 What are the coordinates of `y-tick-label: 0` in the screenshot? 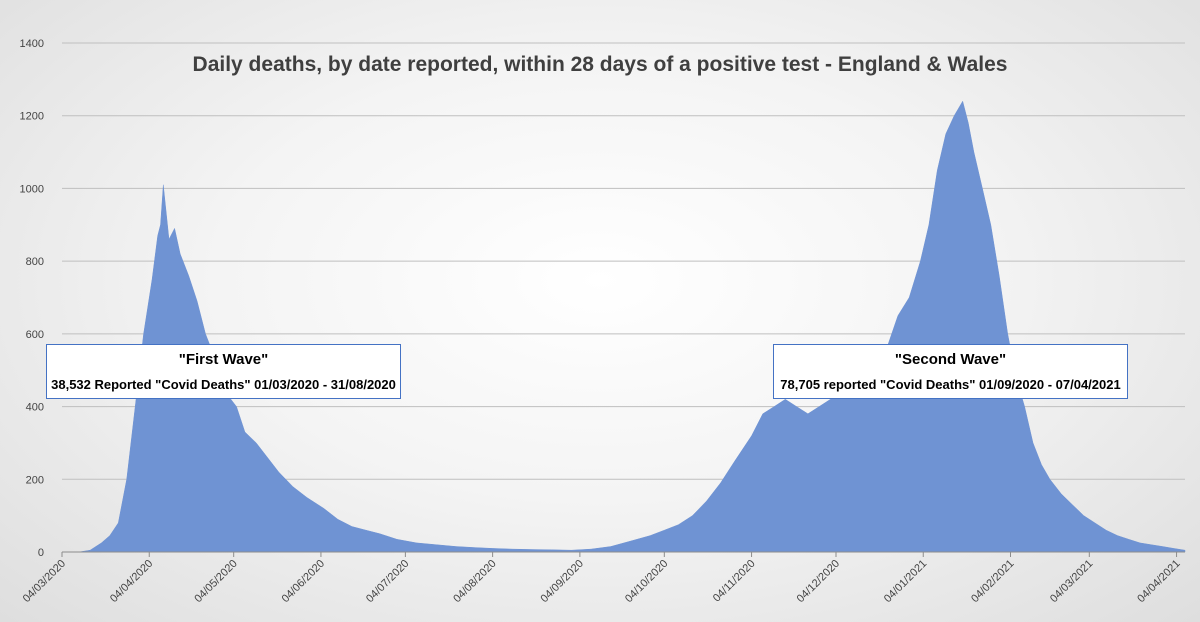 It's located at (41, 553).